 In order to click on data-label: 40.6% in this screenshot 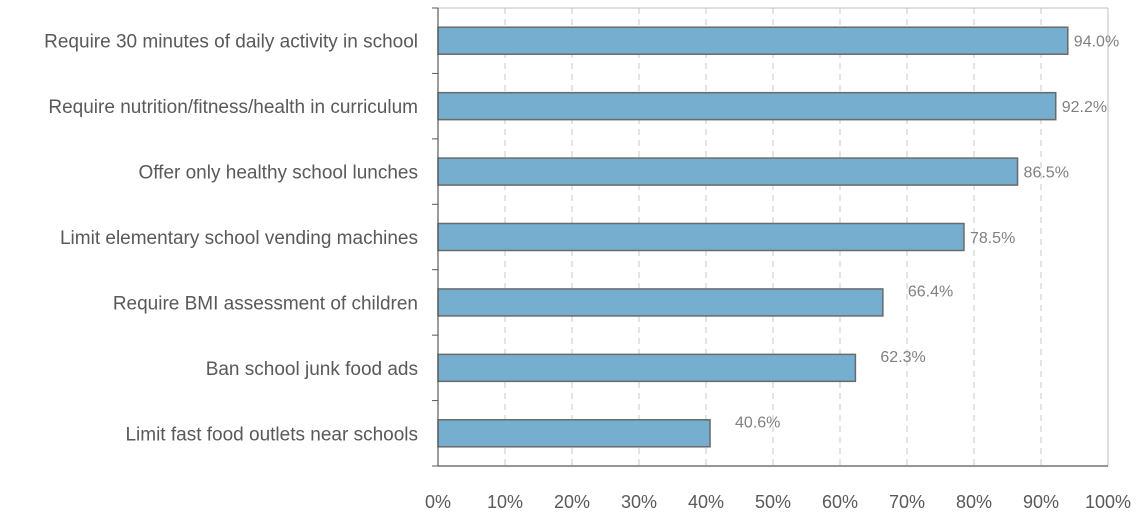, I will do `click(757, 422)`.